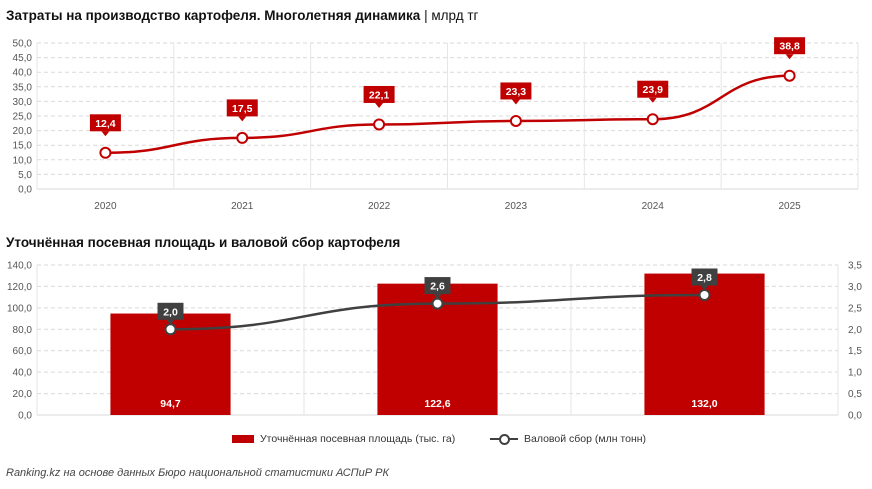 Image resolution: width=872 pixels, height=489 pixels. What do you see at coordinates (242, 206) in the screenshot?
I see `chart1-xtick: 2021` at bounding box center [242, 206].